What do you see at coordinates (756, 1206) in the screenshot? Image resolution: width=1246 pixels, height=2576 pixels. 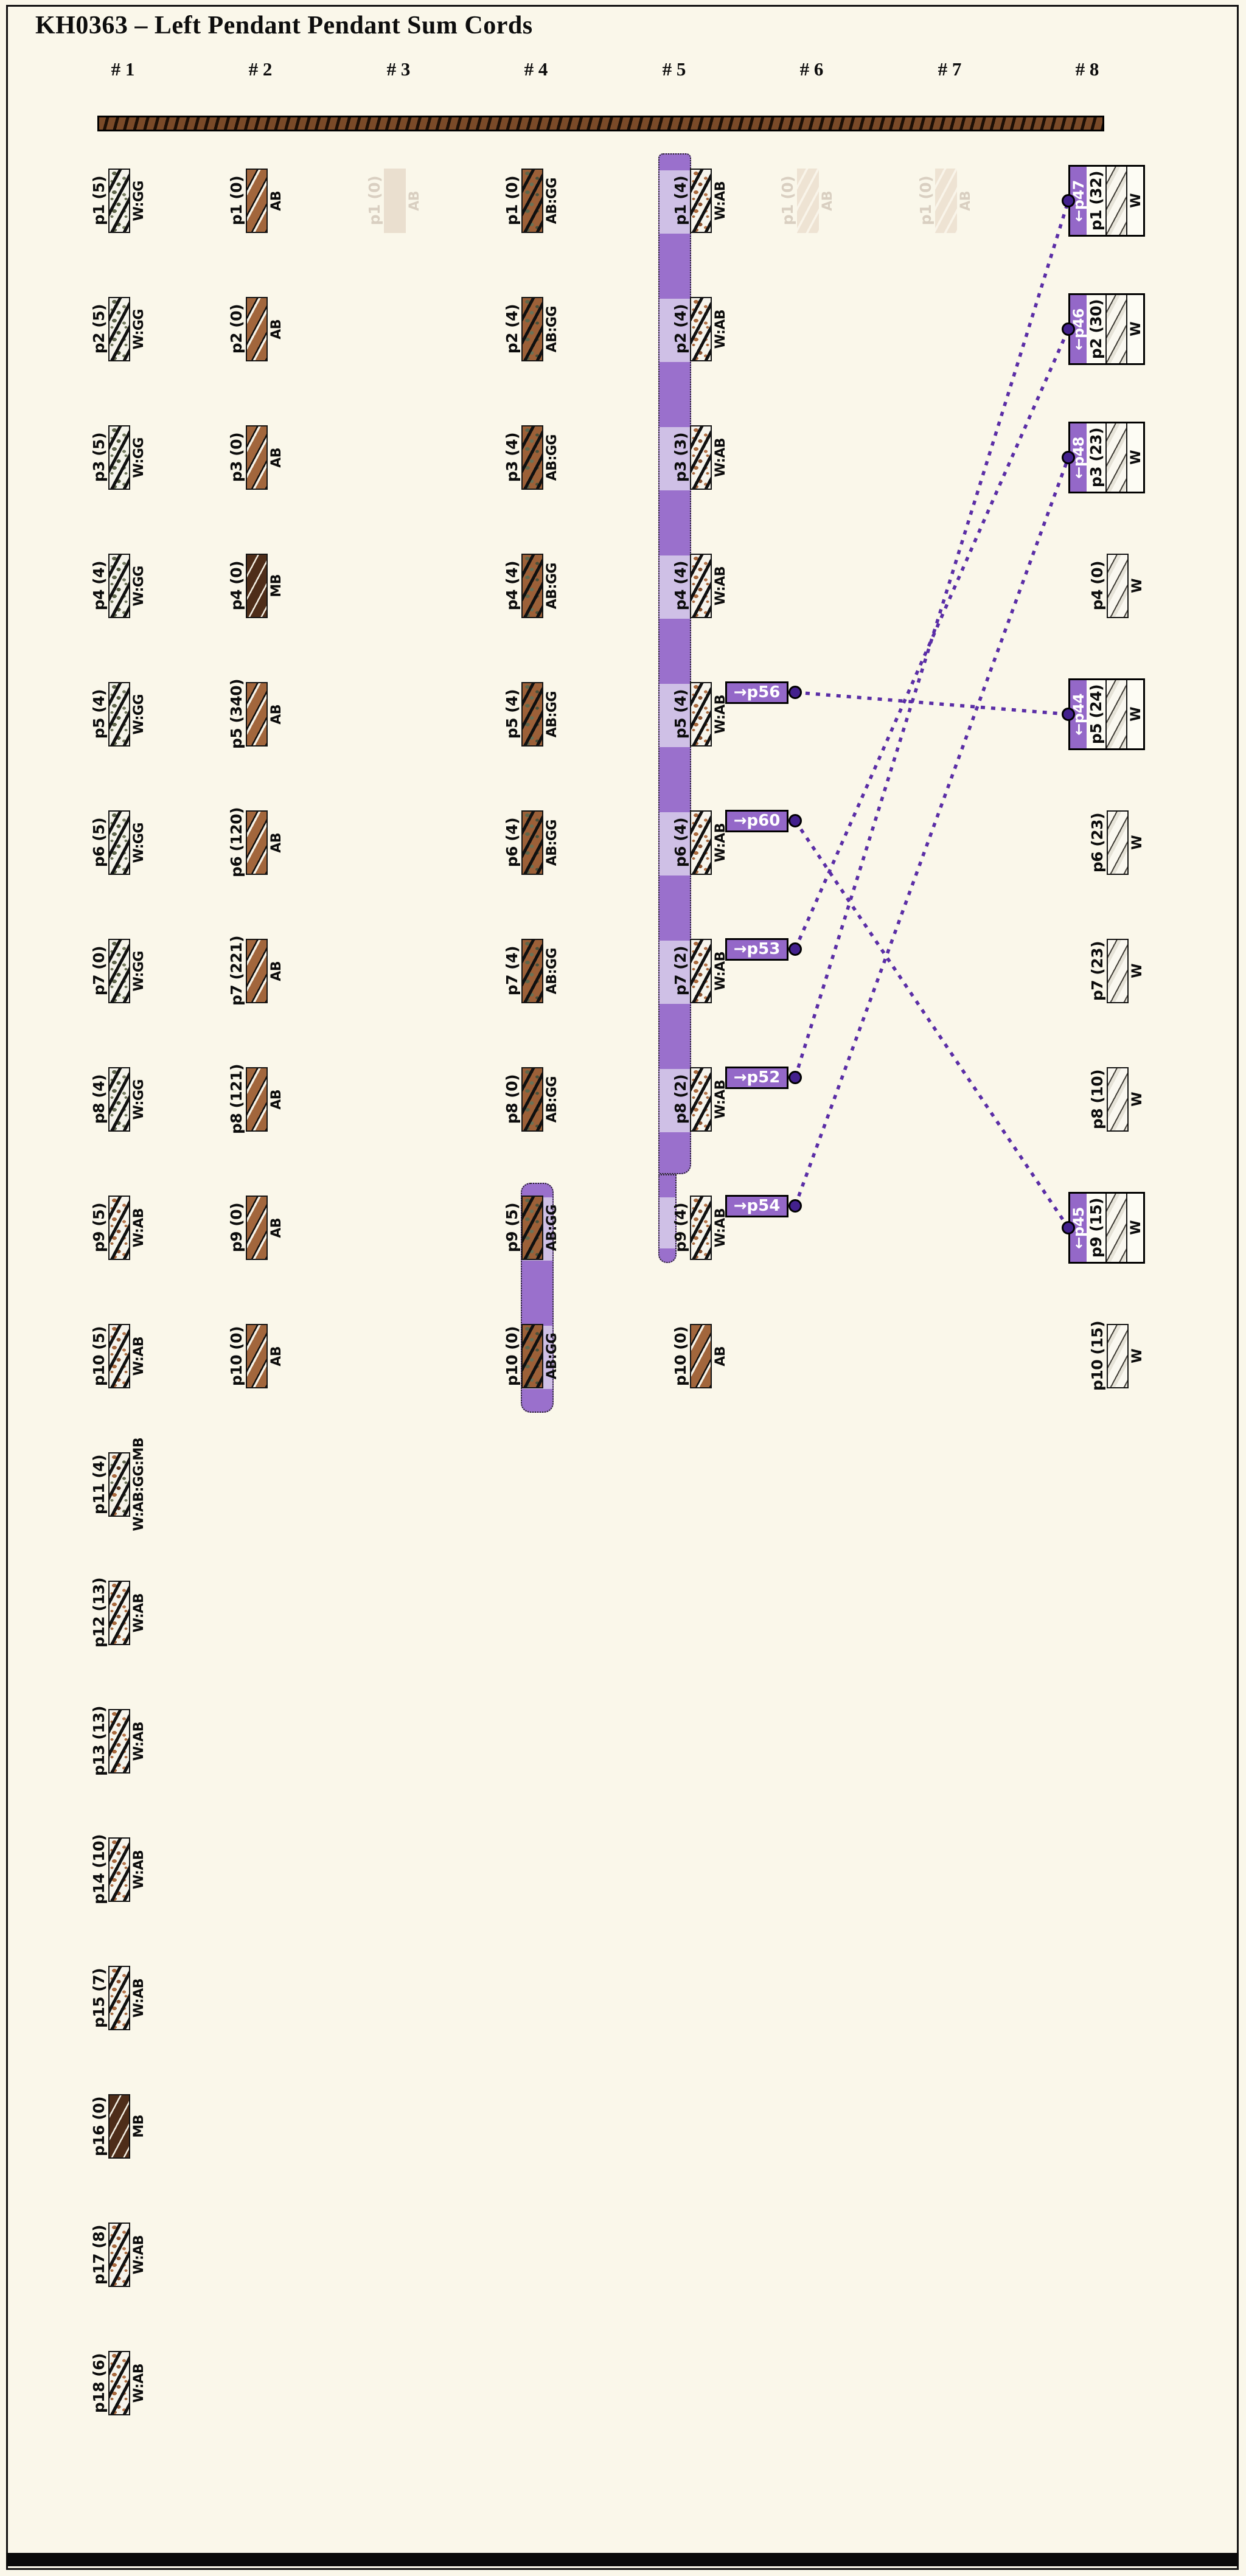 I see `sum-badge: →p54` at bounding box center [756, 1206].